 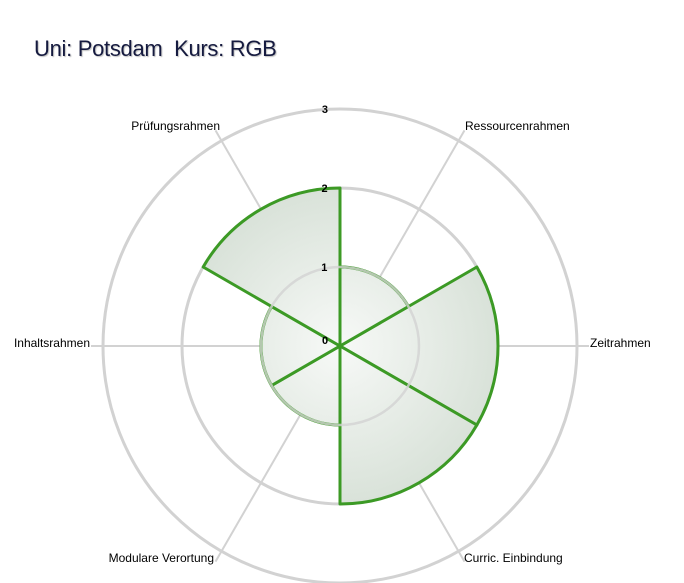 What do you see at coordinates (325, 110) in the screenshot?
I see `tick-label-3: 3` at bounding box center [325, 110].